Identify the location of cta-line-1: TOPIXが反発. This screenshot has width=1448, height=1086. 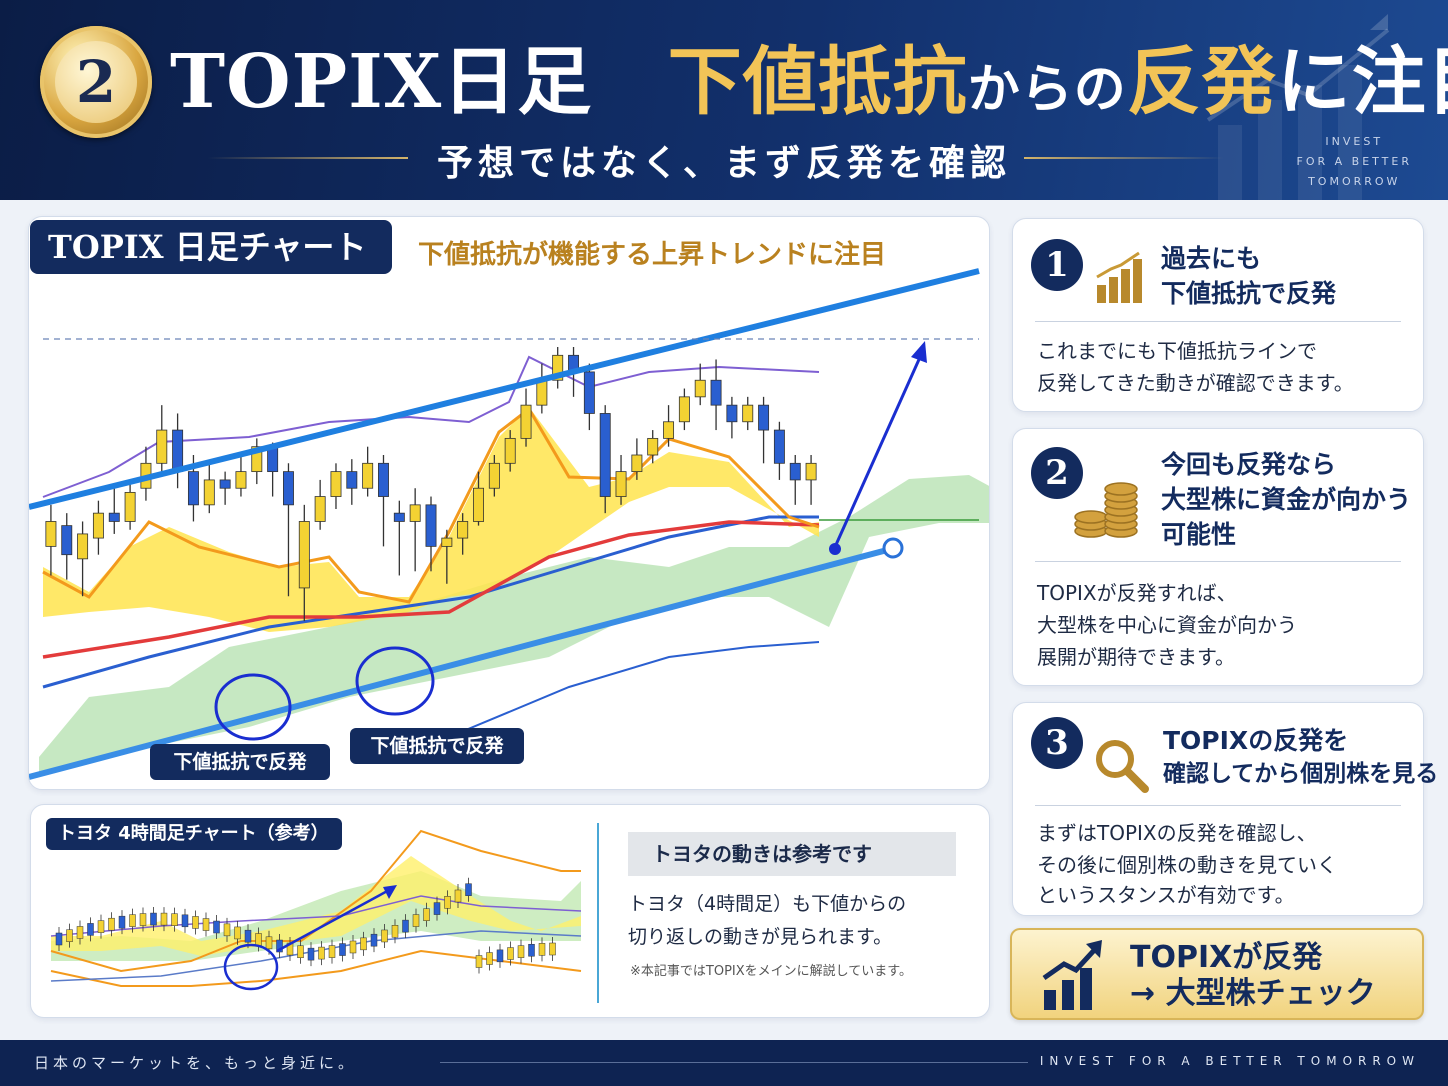
(1226, 957).